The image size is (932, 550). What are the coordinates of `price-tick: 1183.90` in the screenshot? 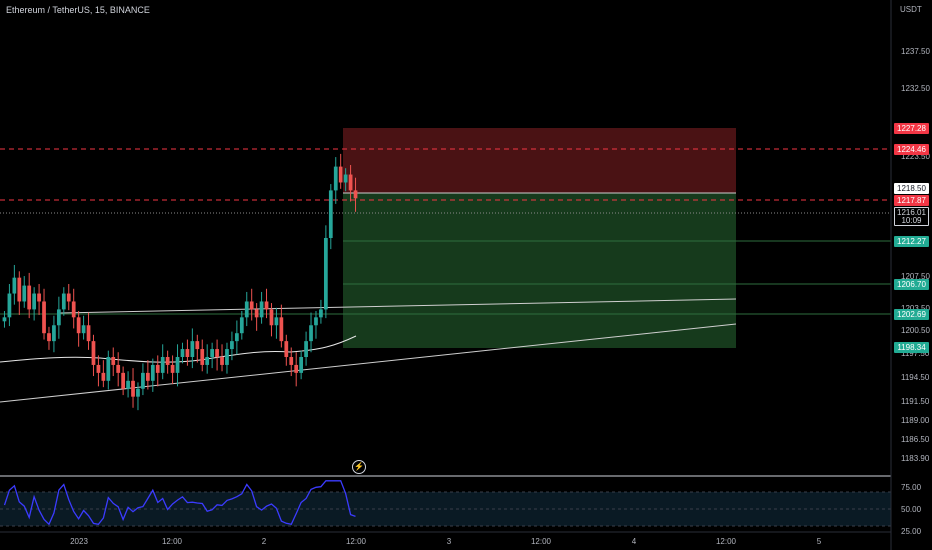 It's located at (915, 458).